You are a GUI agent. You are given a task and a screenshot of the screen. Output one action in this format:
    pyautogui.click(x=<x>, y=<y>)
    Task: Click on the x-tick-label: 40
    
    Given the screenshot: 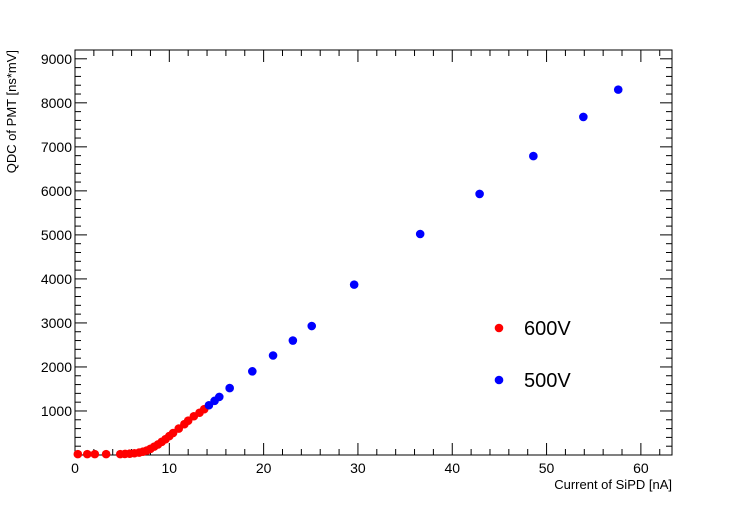 What is the action you would take?
    pyautogui.click(x=452, y=468)
    